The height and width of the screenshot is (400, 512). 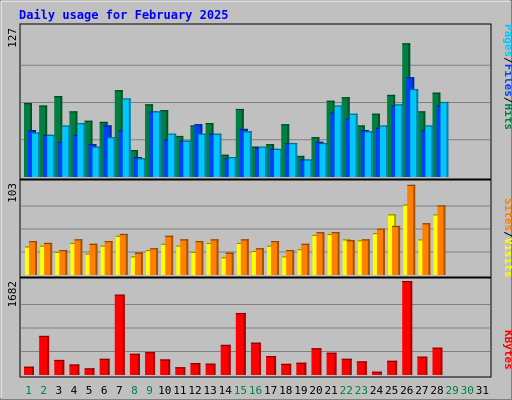 What do you see at coordinates (346, 390) in the screenshot?
I see `day-label-22: 22` at bounding box center [346, 390].